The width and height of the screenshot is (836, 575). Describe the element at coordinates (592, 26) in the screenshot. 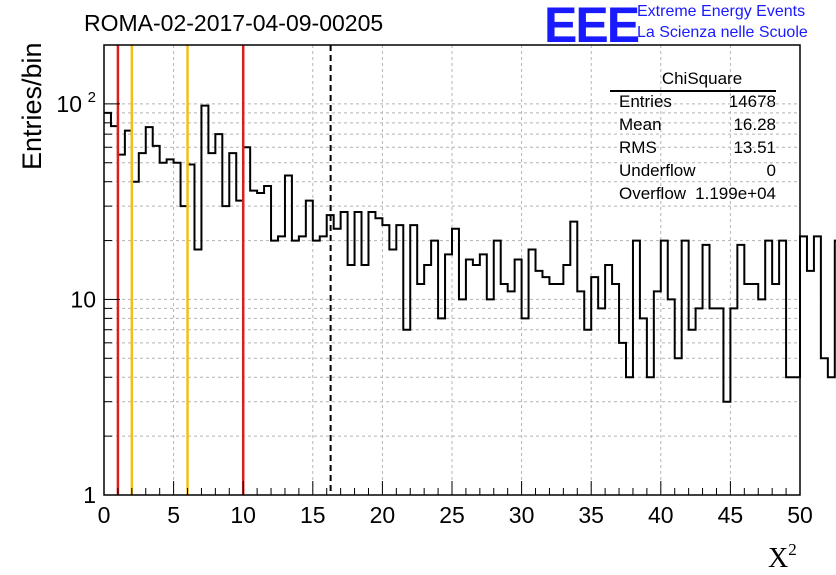

I see `eee-logo: EEE` at that location.